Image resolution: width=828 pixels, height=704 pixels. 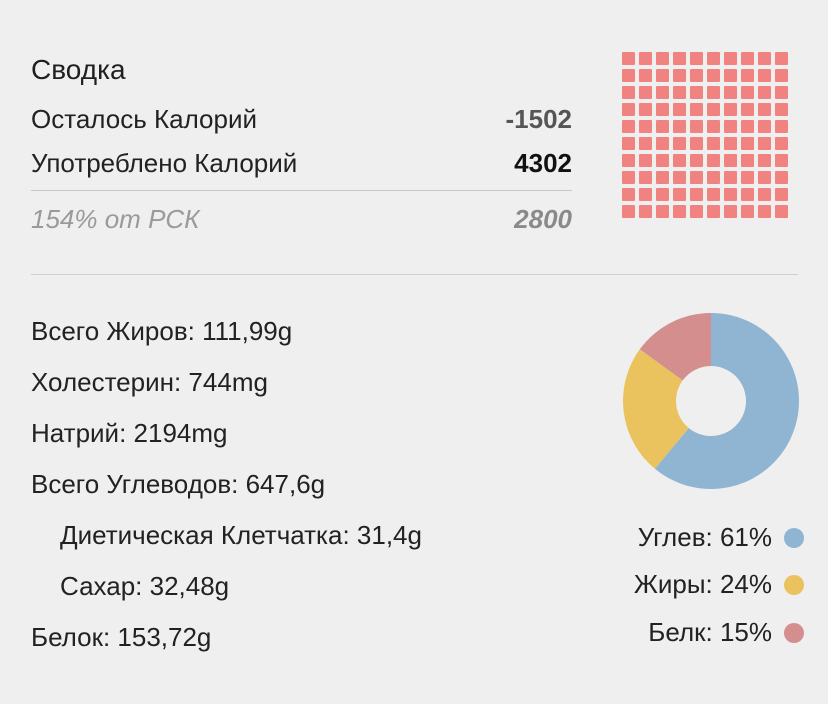 I want to click on calories-remaining-row: Осталось Калорий -1502, so click(x=301, y=119).